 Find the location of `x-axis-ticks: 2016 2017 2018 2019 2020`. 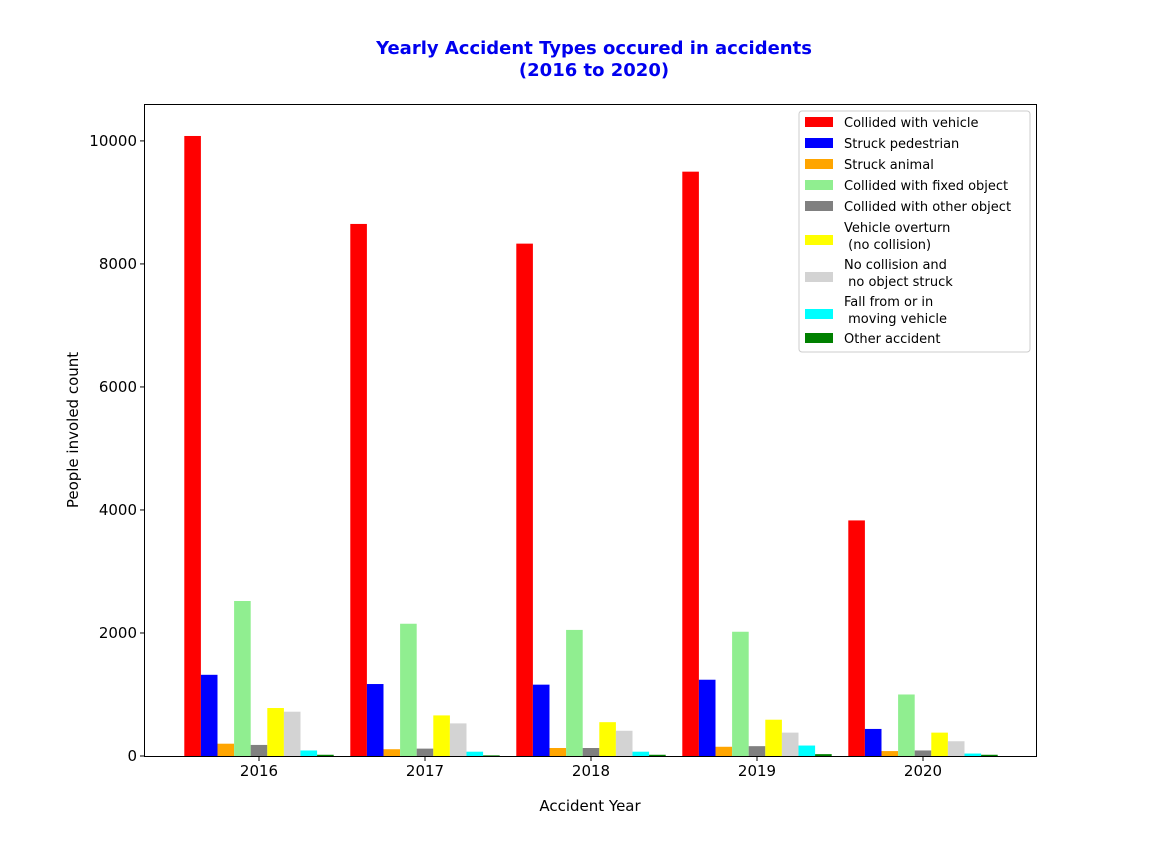

x-axis-ticks: 2016 2017 2018 2019 2020 is located at coordinates (591, 768).